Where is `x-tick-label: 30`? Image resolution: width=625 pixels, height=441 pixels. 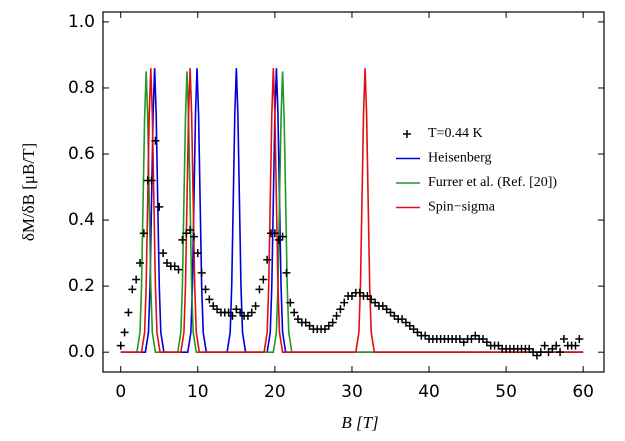 x-tick-label: 30 is located at coordinates (352, 392).